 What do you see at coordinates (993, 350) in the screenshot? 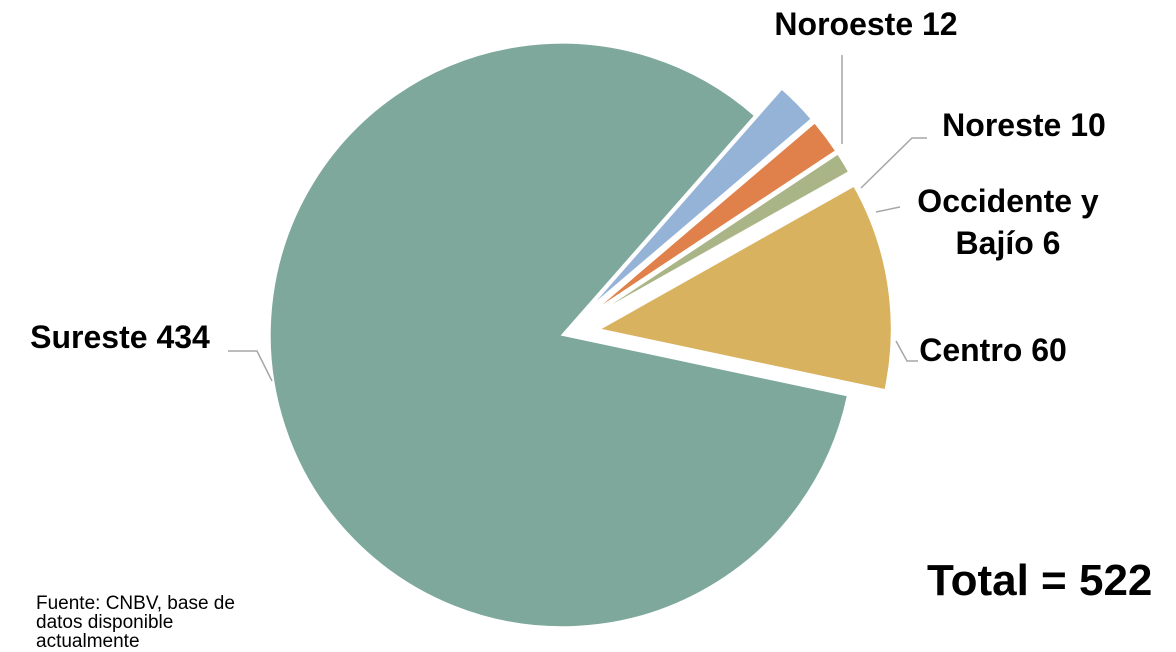
I see `slice-label-centro: Centro 60` at bounding box center [993, 350].